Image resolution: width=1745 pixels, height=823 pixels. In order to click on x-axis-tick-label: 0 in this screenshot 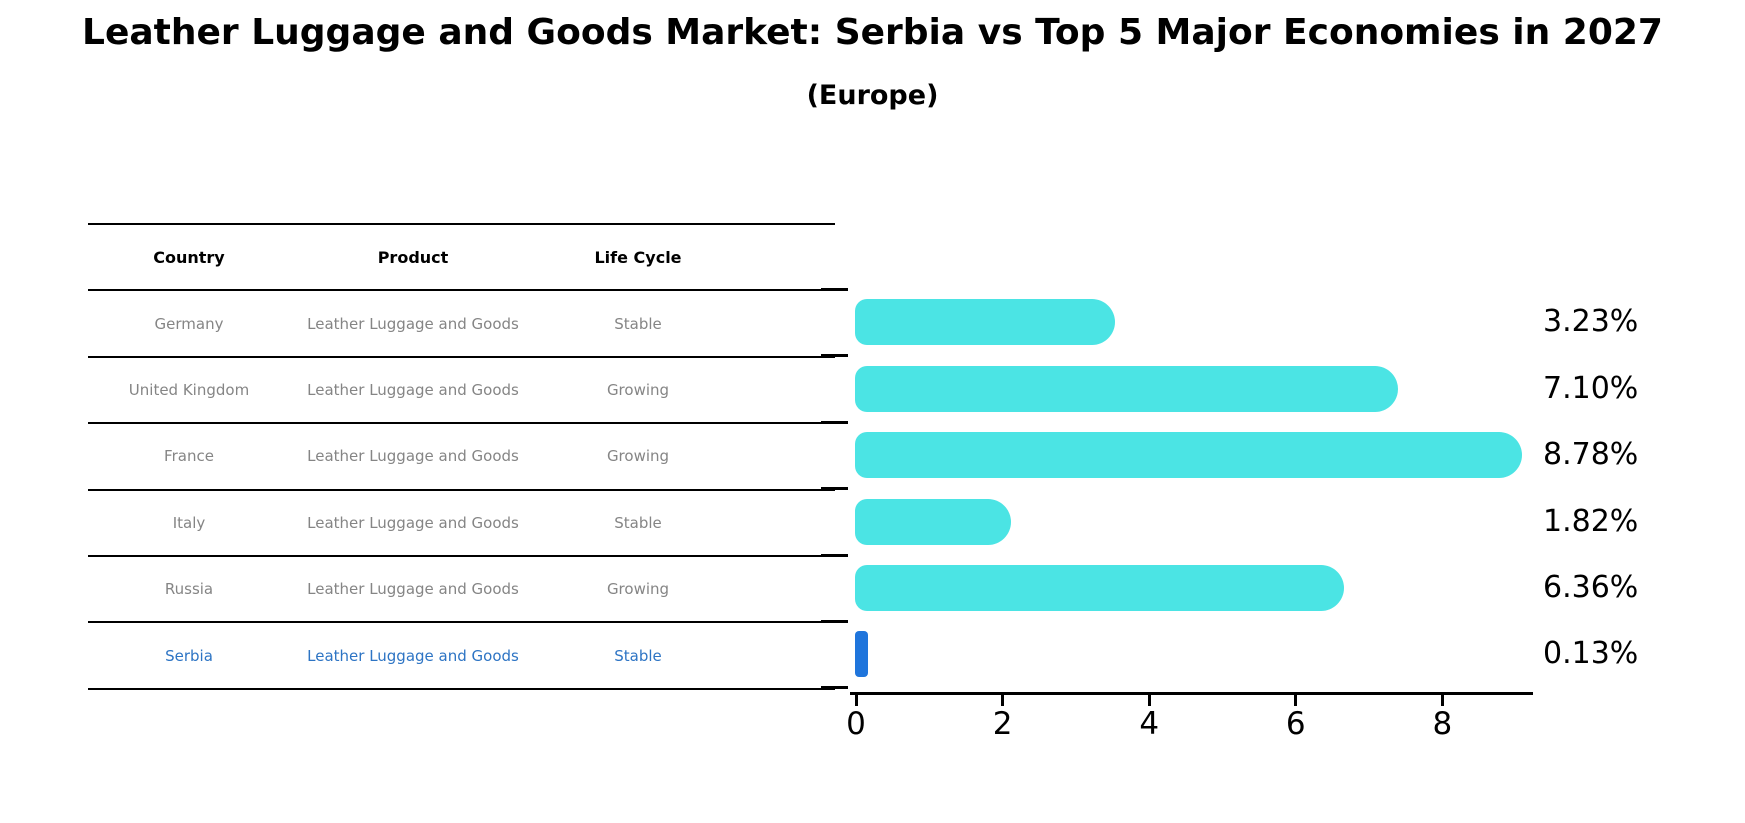, I will do `click(856, 724)`.